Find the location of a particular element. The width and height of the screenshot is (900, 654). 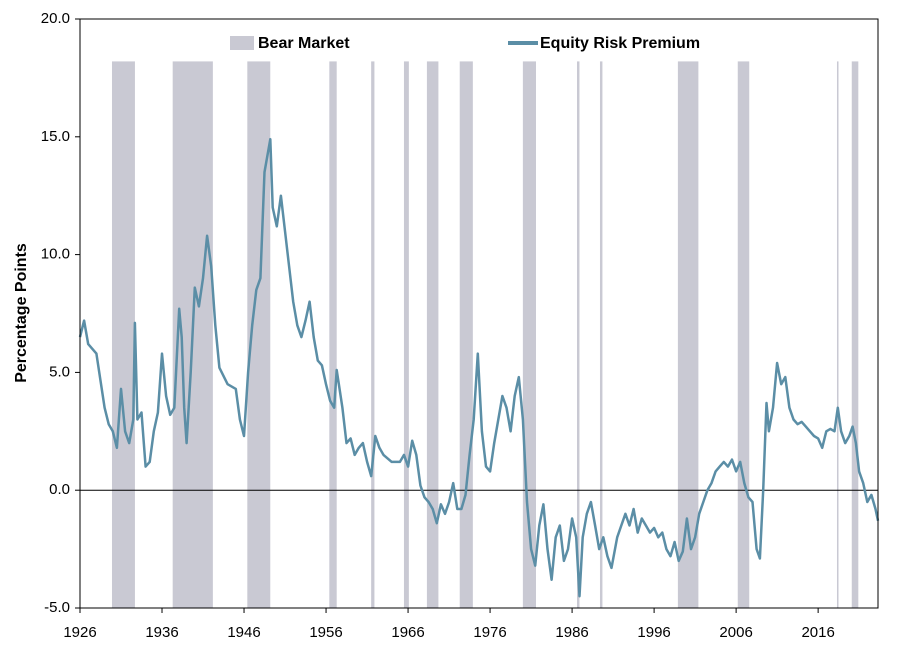

x-tick-label: 1936 is located at coordinates (161, 632).